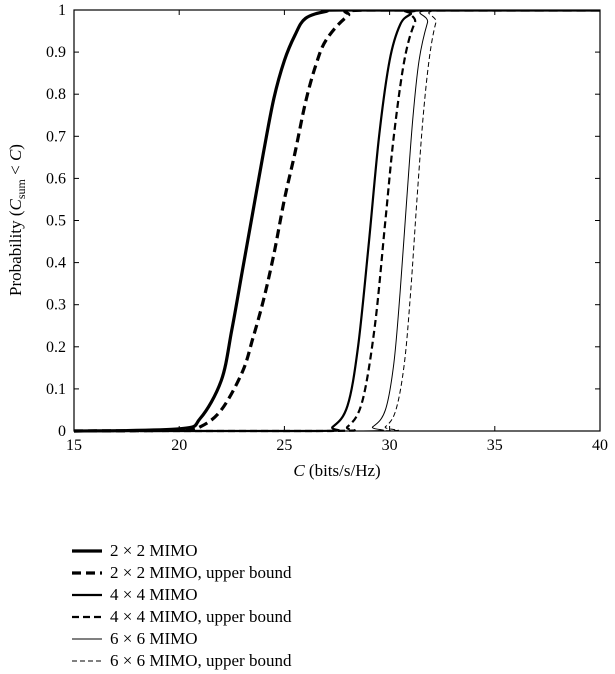 This screenshot has height=674, width=615. Describe the element at coordinates (74, 445) in the screenshot. I see `x-tick-label: 15` at that location.